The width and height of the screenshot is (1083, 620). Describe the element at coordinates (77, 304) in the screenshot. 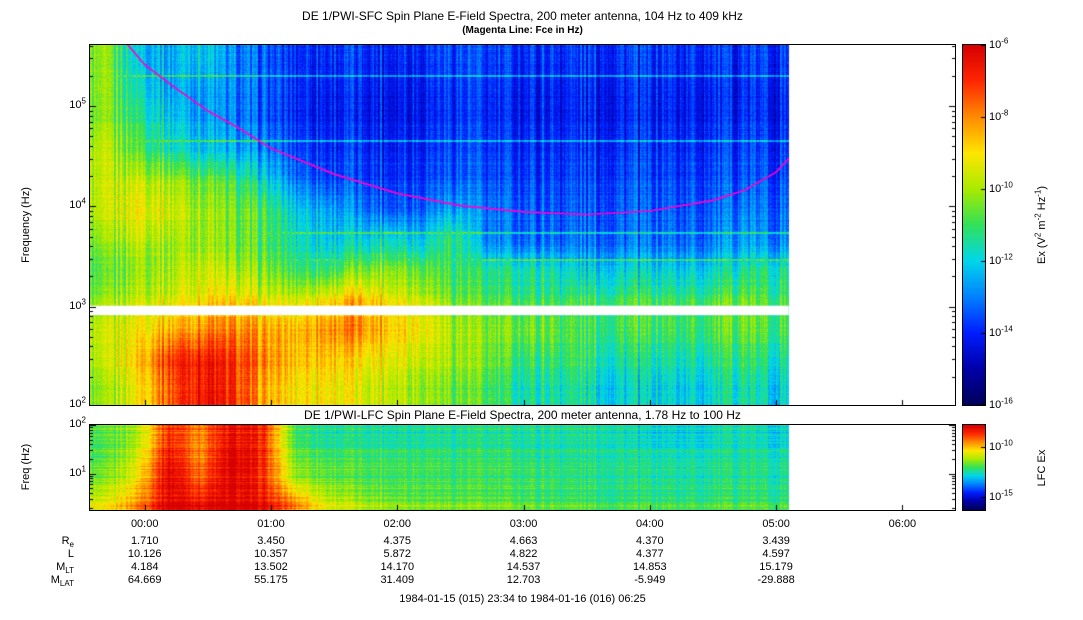

I see `y-tick-label: 10³` at that location.